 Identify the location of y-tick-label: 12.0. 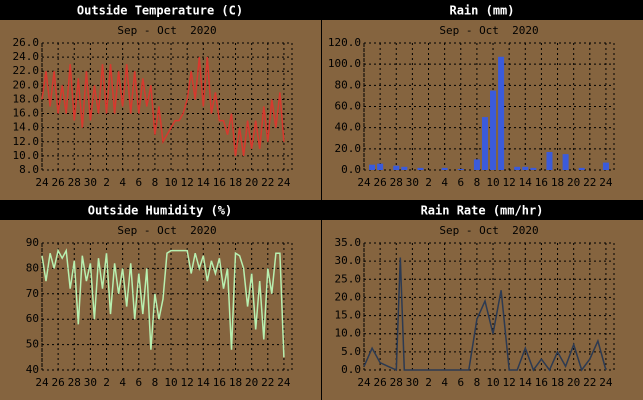
(26, 141).